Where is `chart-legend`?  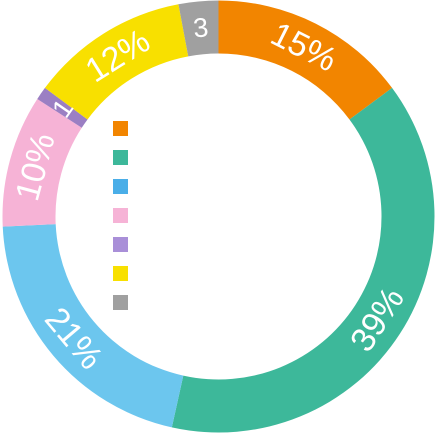 chart-legend is located at coordinates (120, 222).